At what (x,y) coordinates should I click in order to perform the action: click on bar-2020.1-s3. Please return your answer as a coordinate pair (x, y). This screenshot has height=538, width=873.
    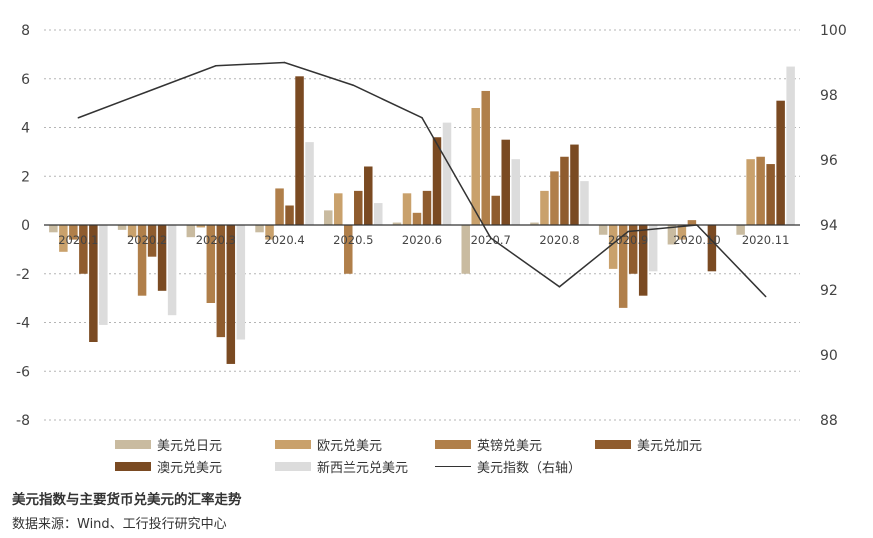
    Looking at the image, I should click on (83, 249).